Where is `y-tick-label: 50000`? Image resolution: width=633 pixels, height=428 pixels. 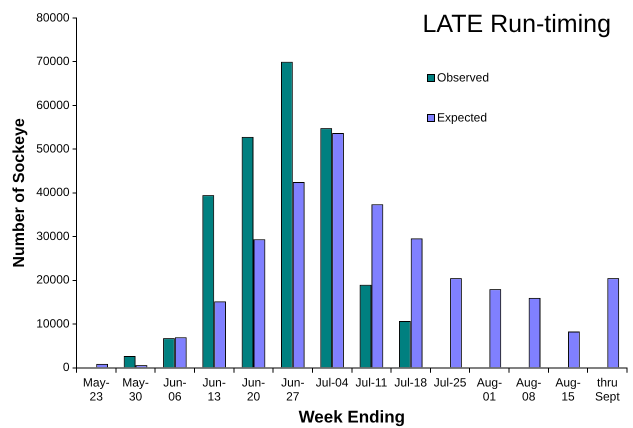
y-tick-label: 50000 is located at coordinates (53, 148).